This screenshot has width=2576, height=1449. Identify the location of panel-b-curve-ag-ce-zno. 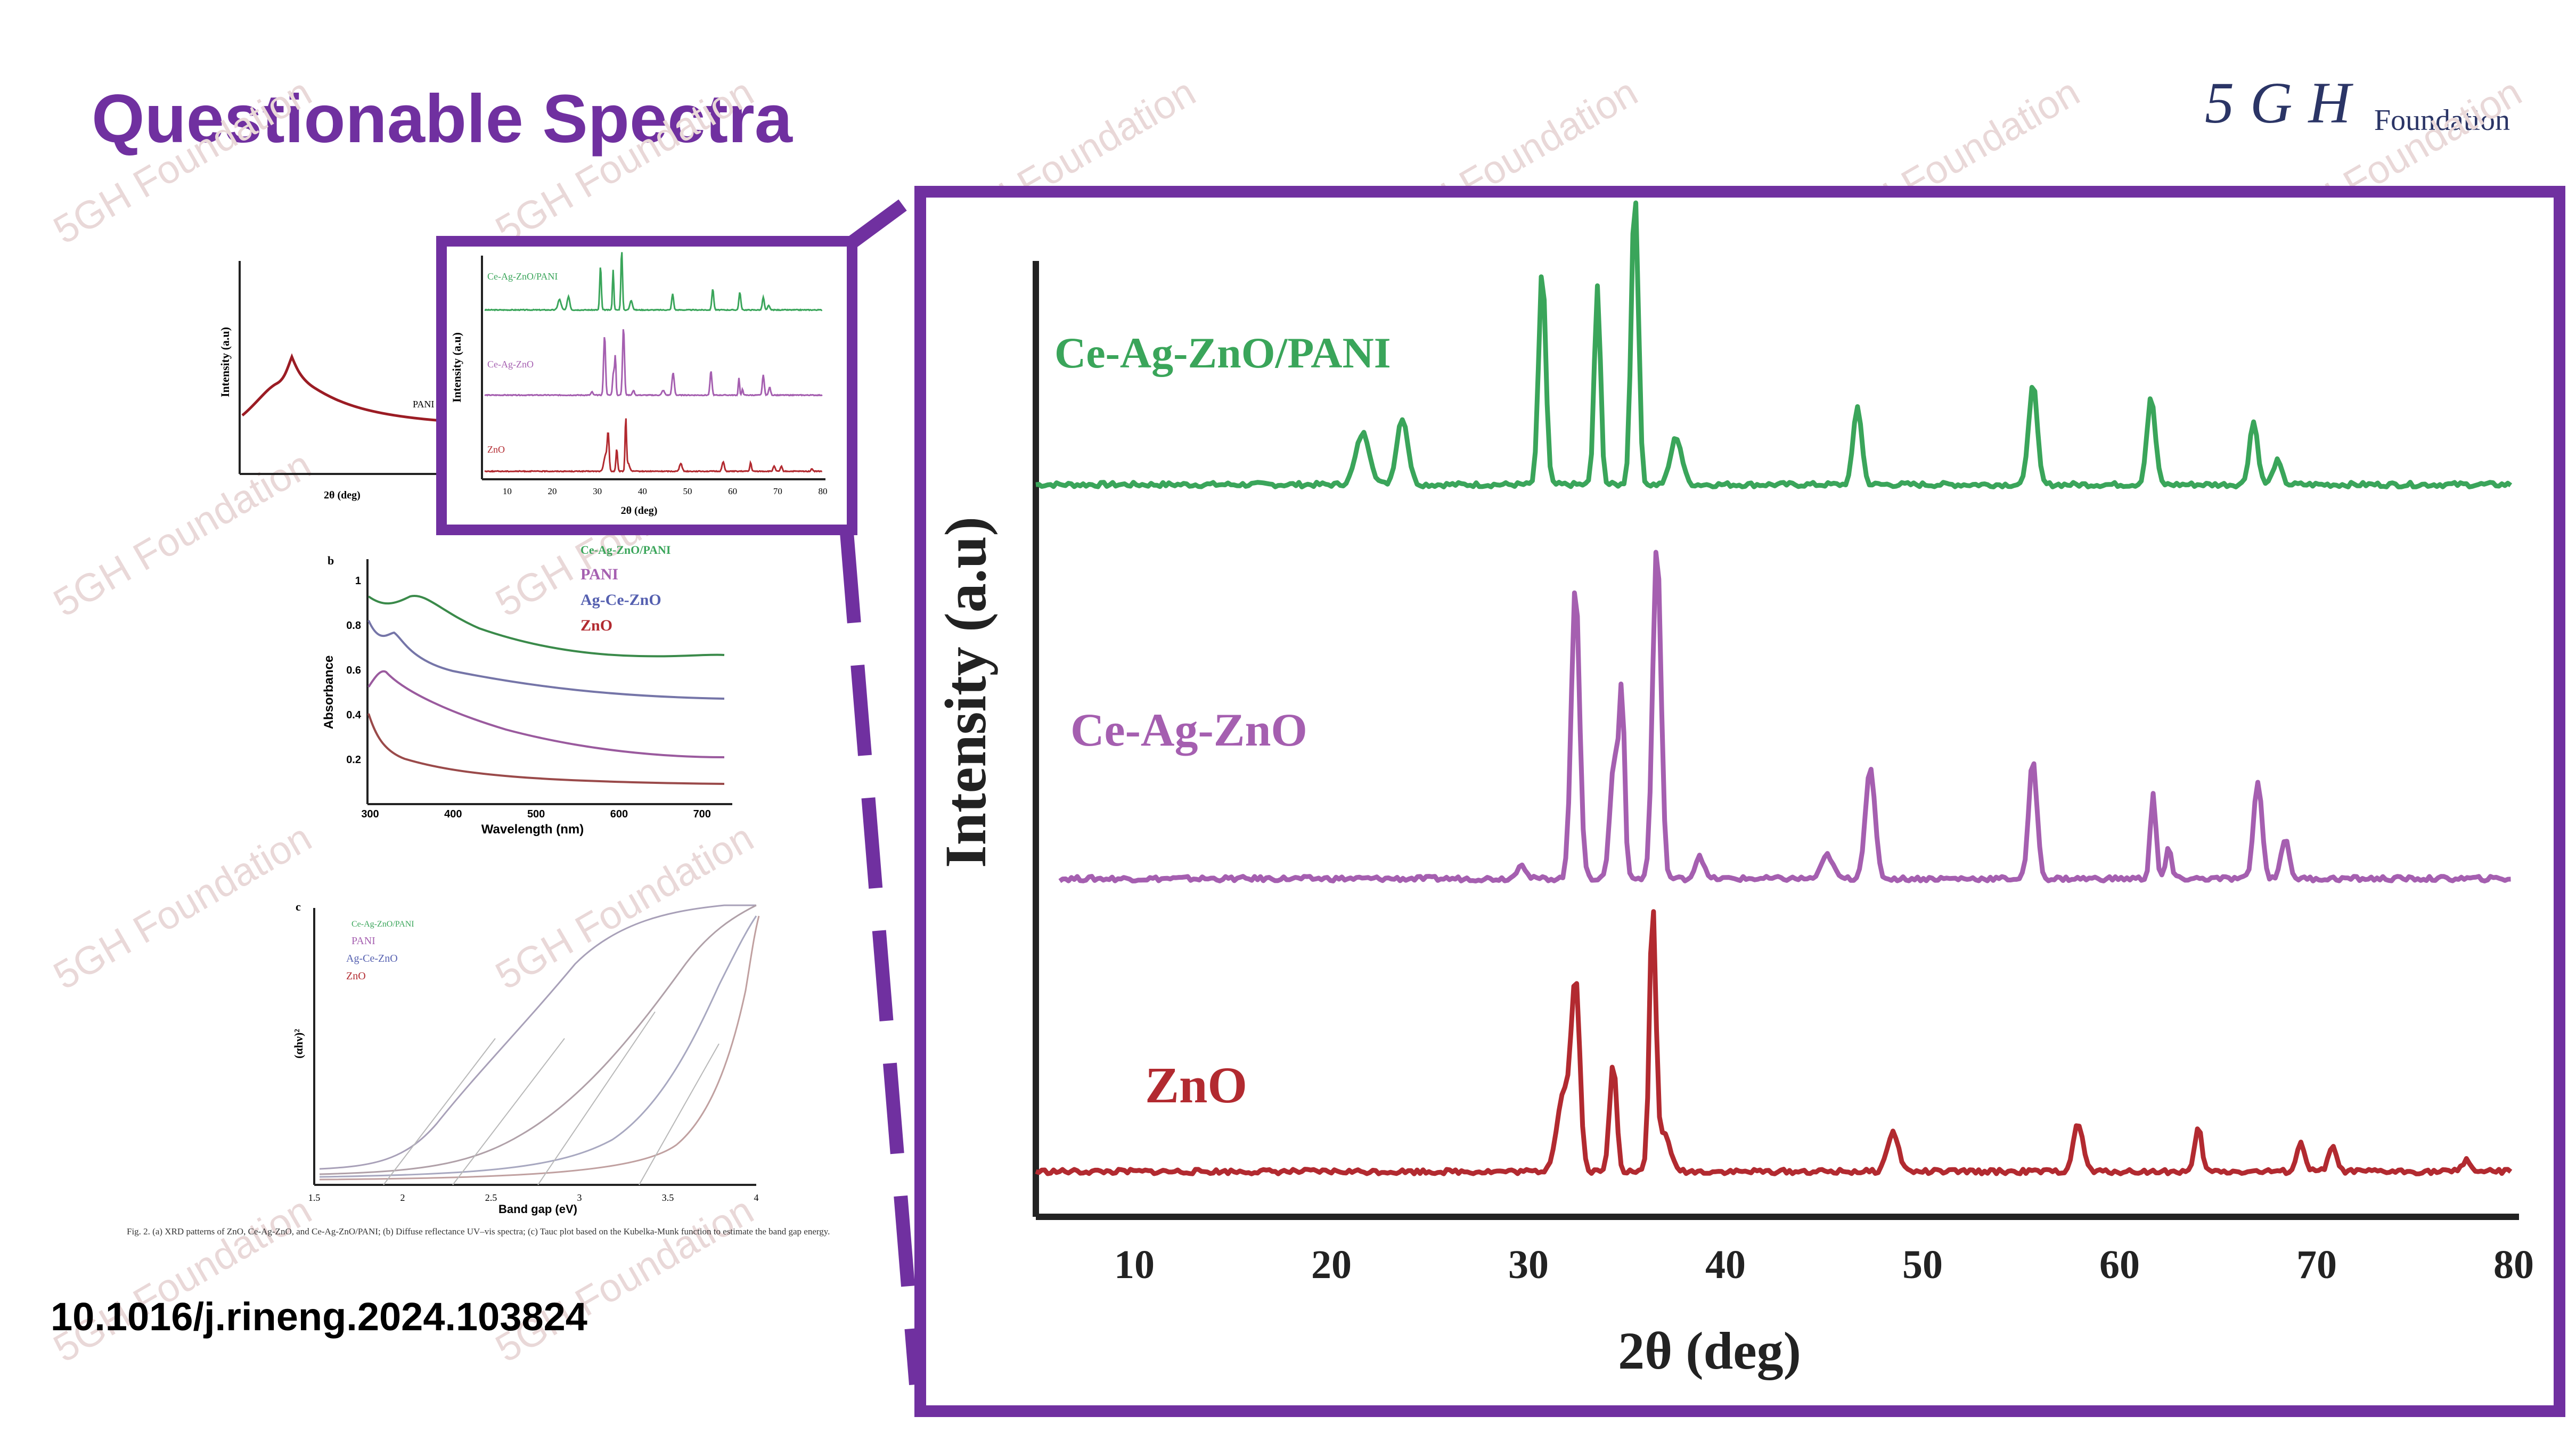
(546, 660).